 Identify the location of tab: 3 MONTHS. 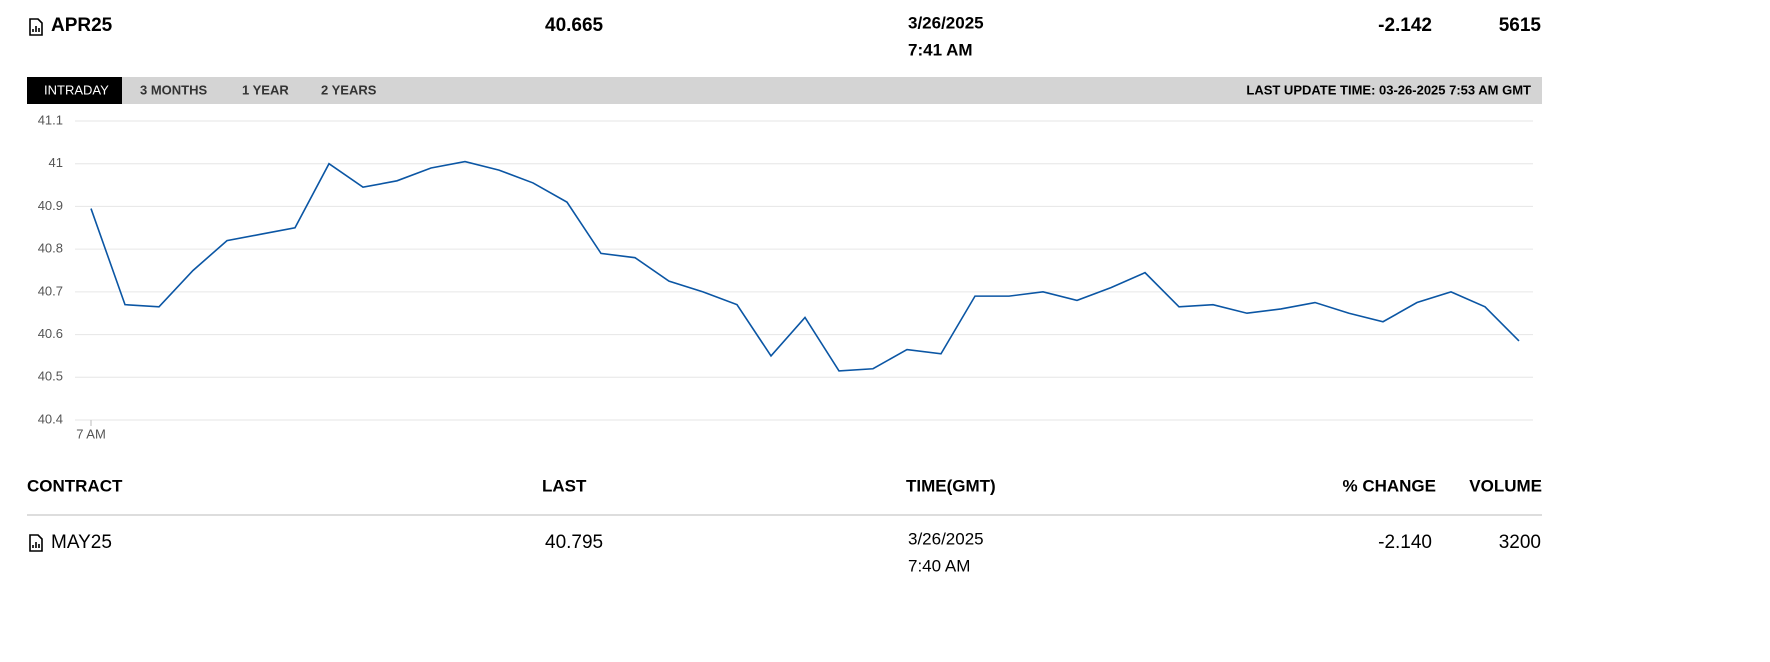
(174, 89).